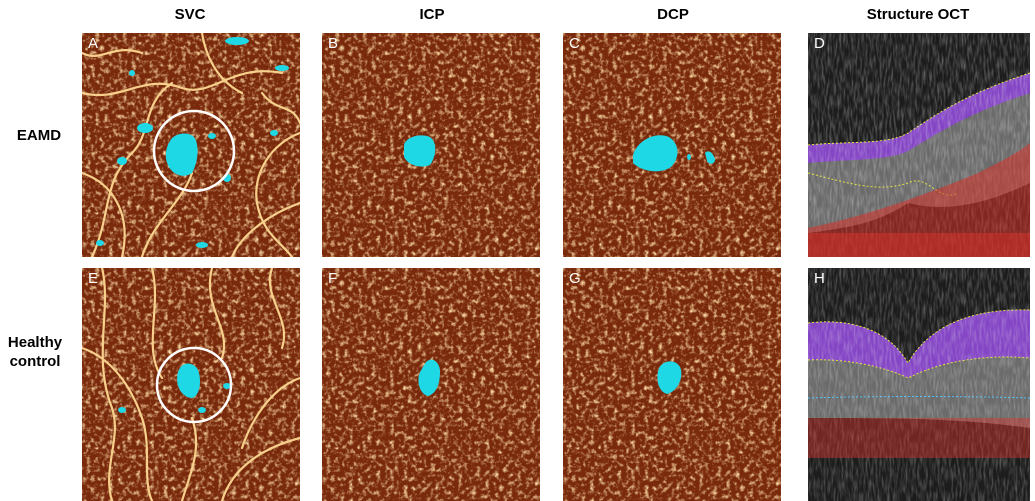 This screenshot has height=501, width=1035. I want to click on panel-c-dcp-eamd: C, so click(672, 145).